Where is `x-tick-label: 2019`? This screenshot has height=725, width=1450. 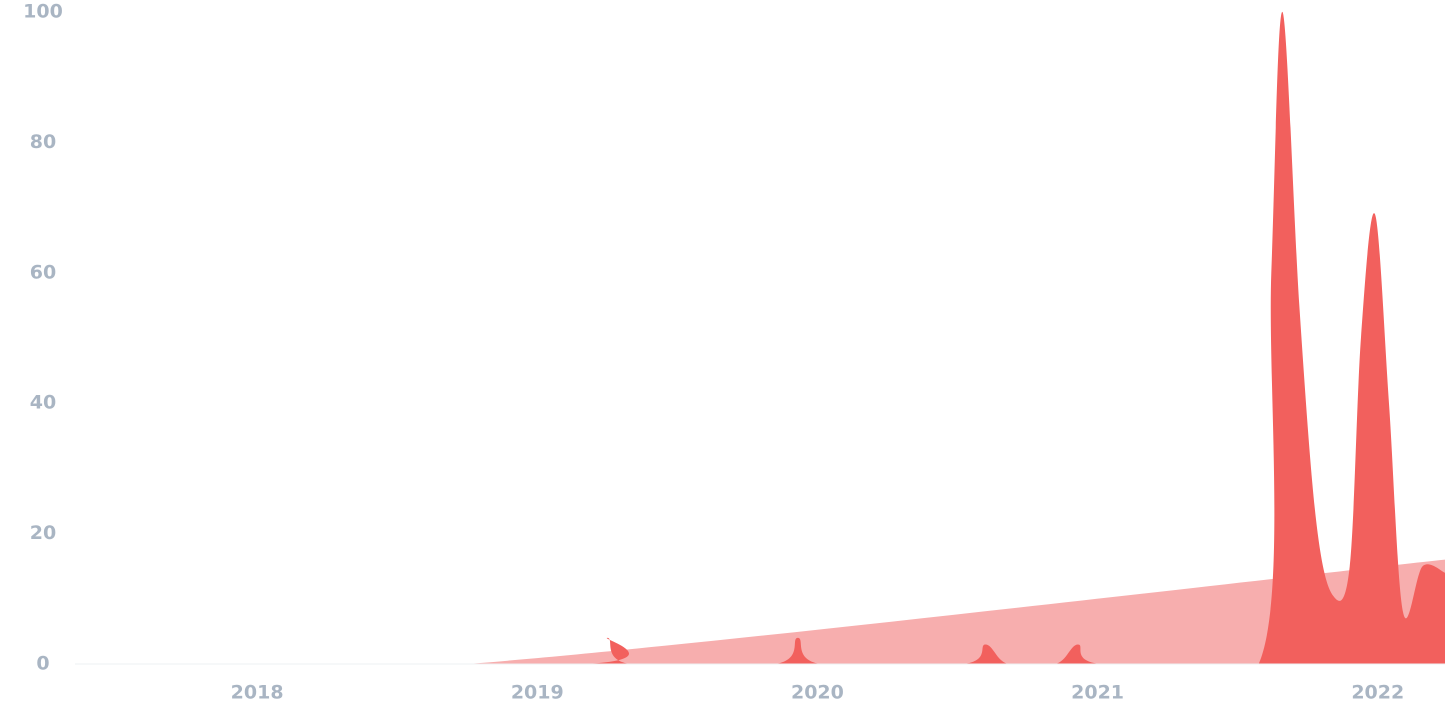 x-tick-label: 2019 is located at coordinates (537, 693).